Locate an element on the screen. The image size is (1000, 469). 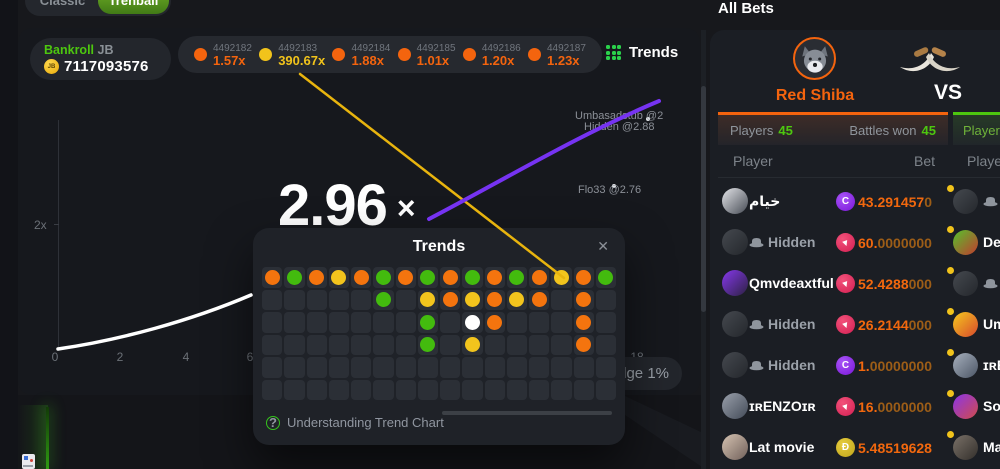
player-name: Lat movie is located at coordinates (782, 447).